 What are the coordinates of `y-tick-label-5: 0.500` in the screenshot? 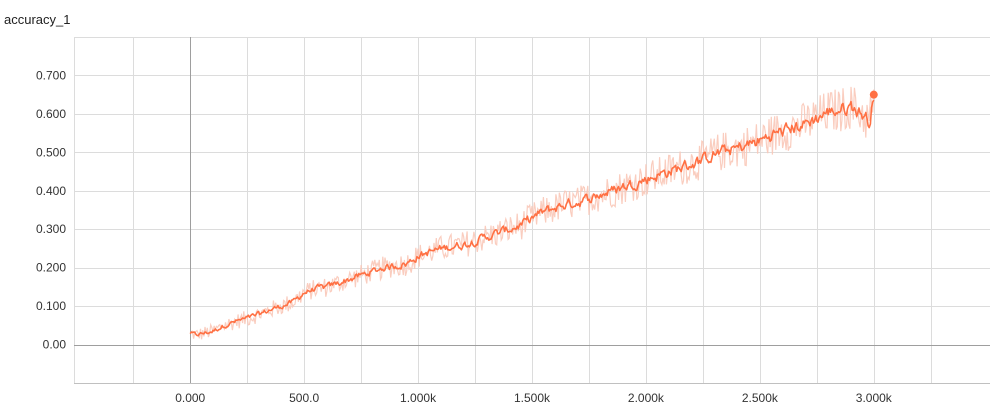 It's located at (51, 152).